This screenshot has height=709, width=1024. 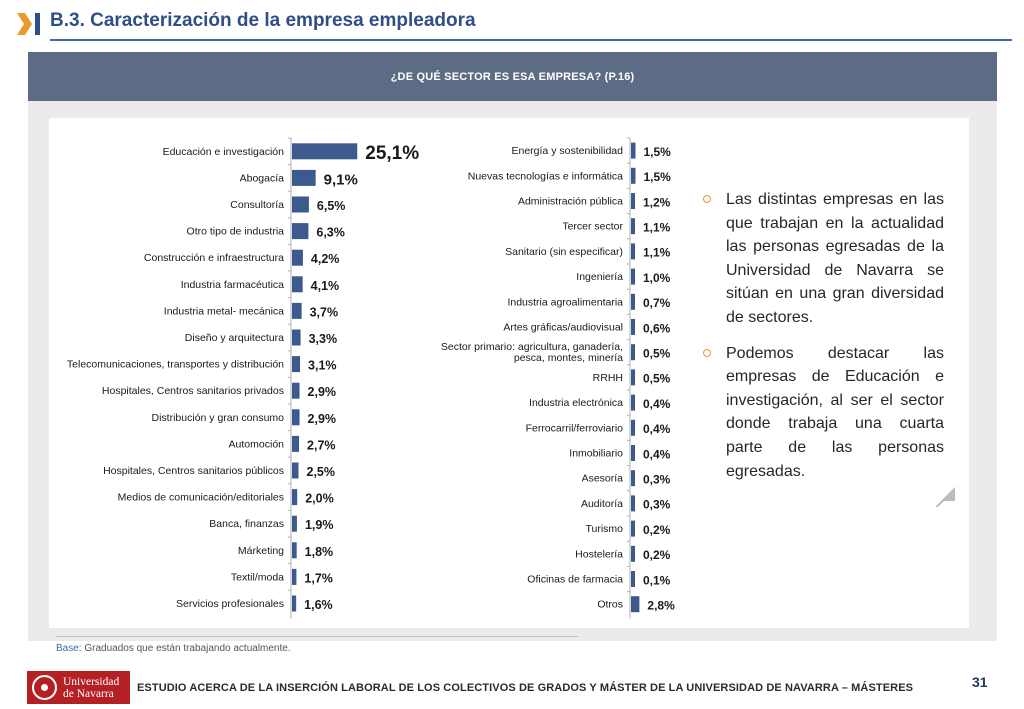 I want to click on right-value-label-2: 1,2%, so click(x=657, y=202).